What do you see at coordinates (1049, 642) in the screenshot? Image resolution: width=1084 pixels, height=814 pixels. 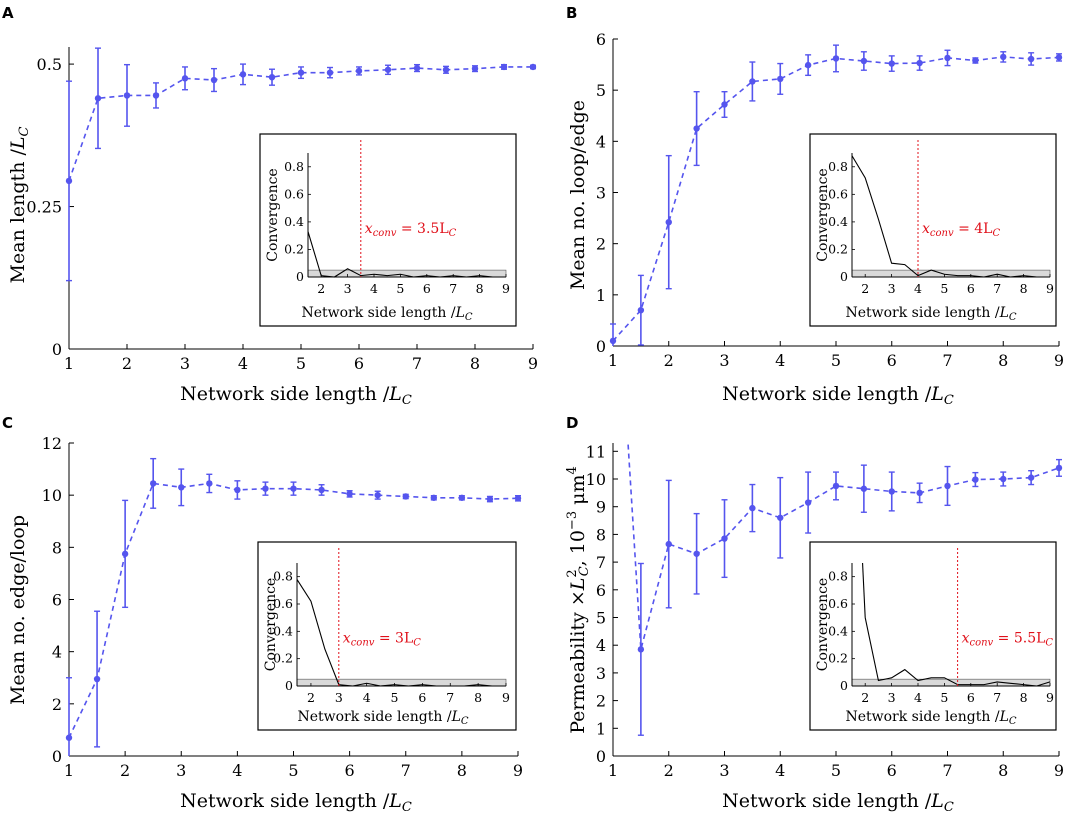 I see `annotation-eq-sub-d: C` at bounding box center [1049, 642].